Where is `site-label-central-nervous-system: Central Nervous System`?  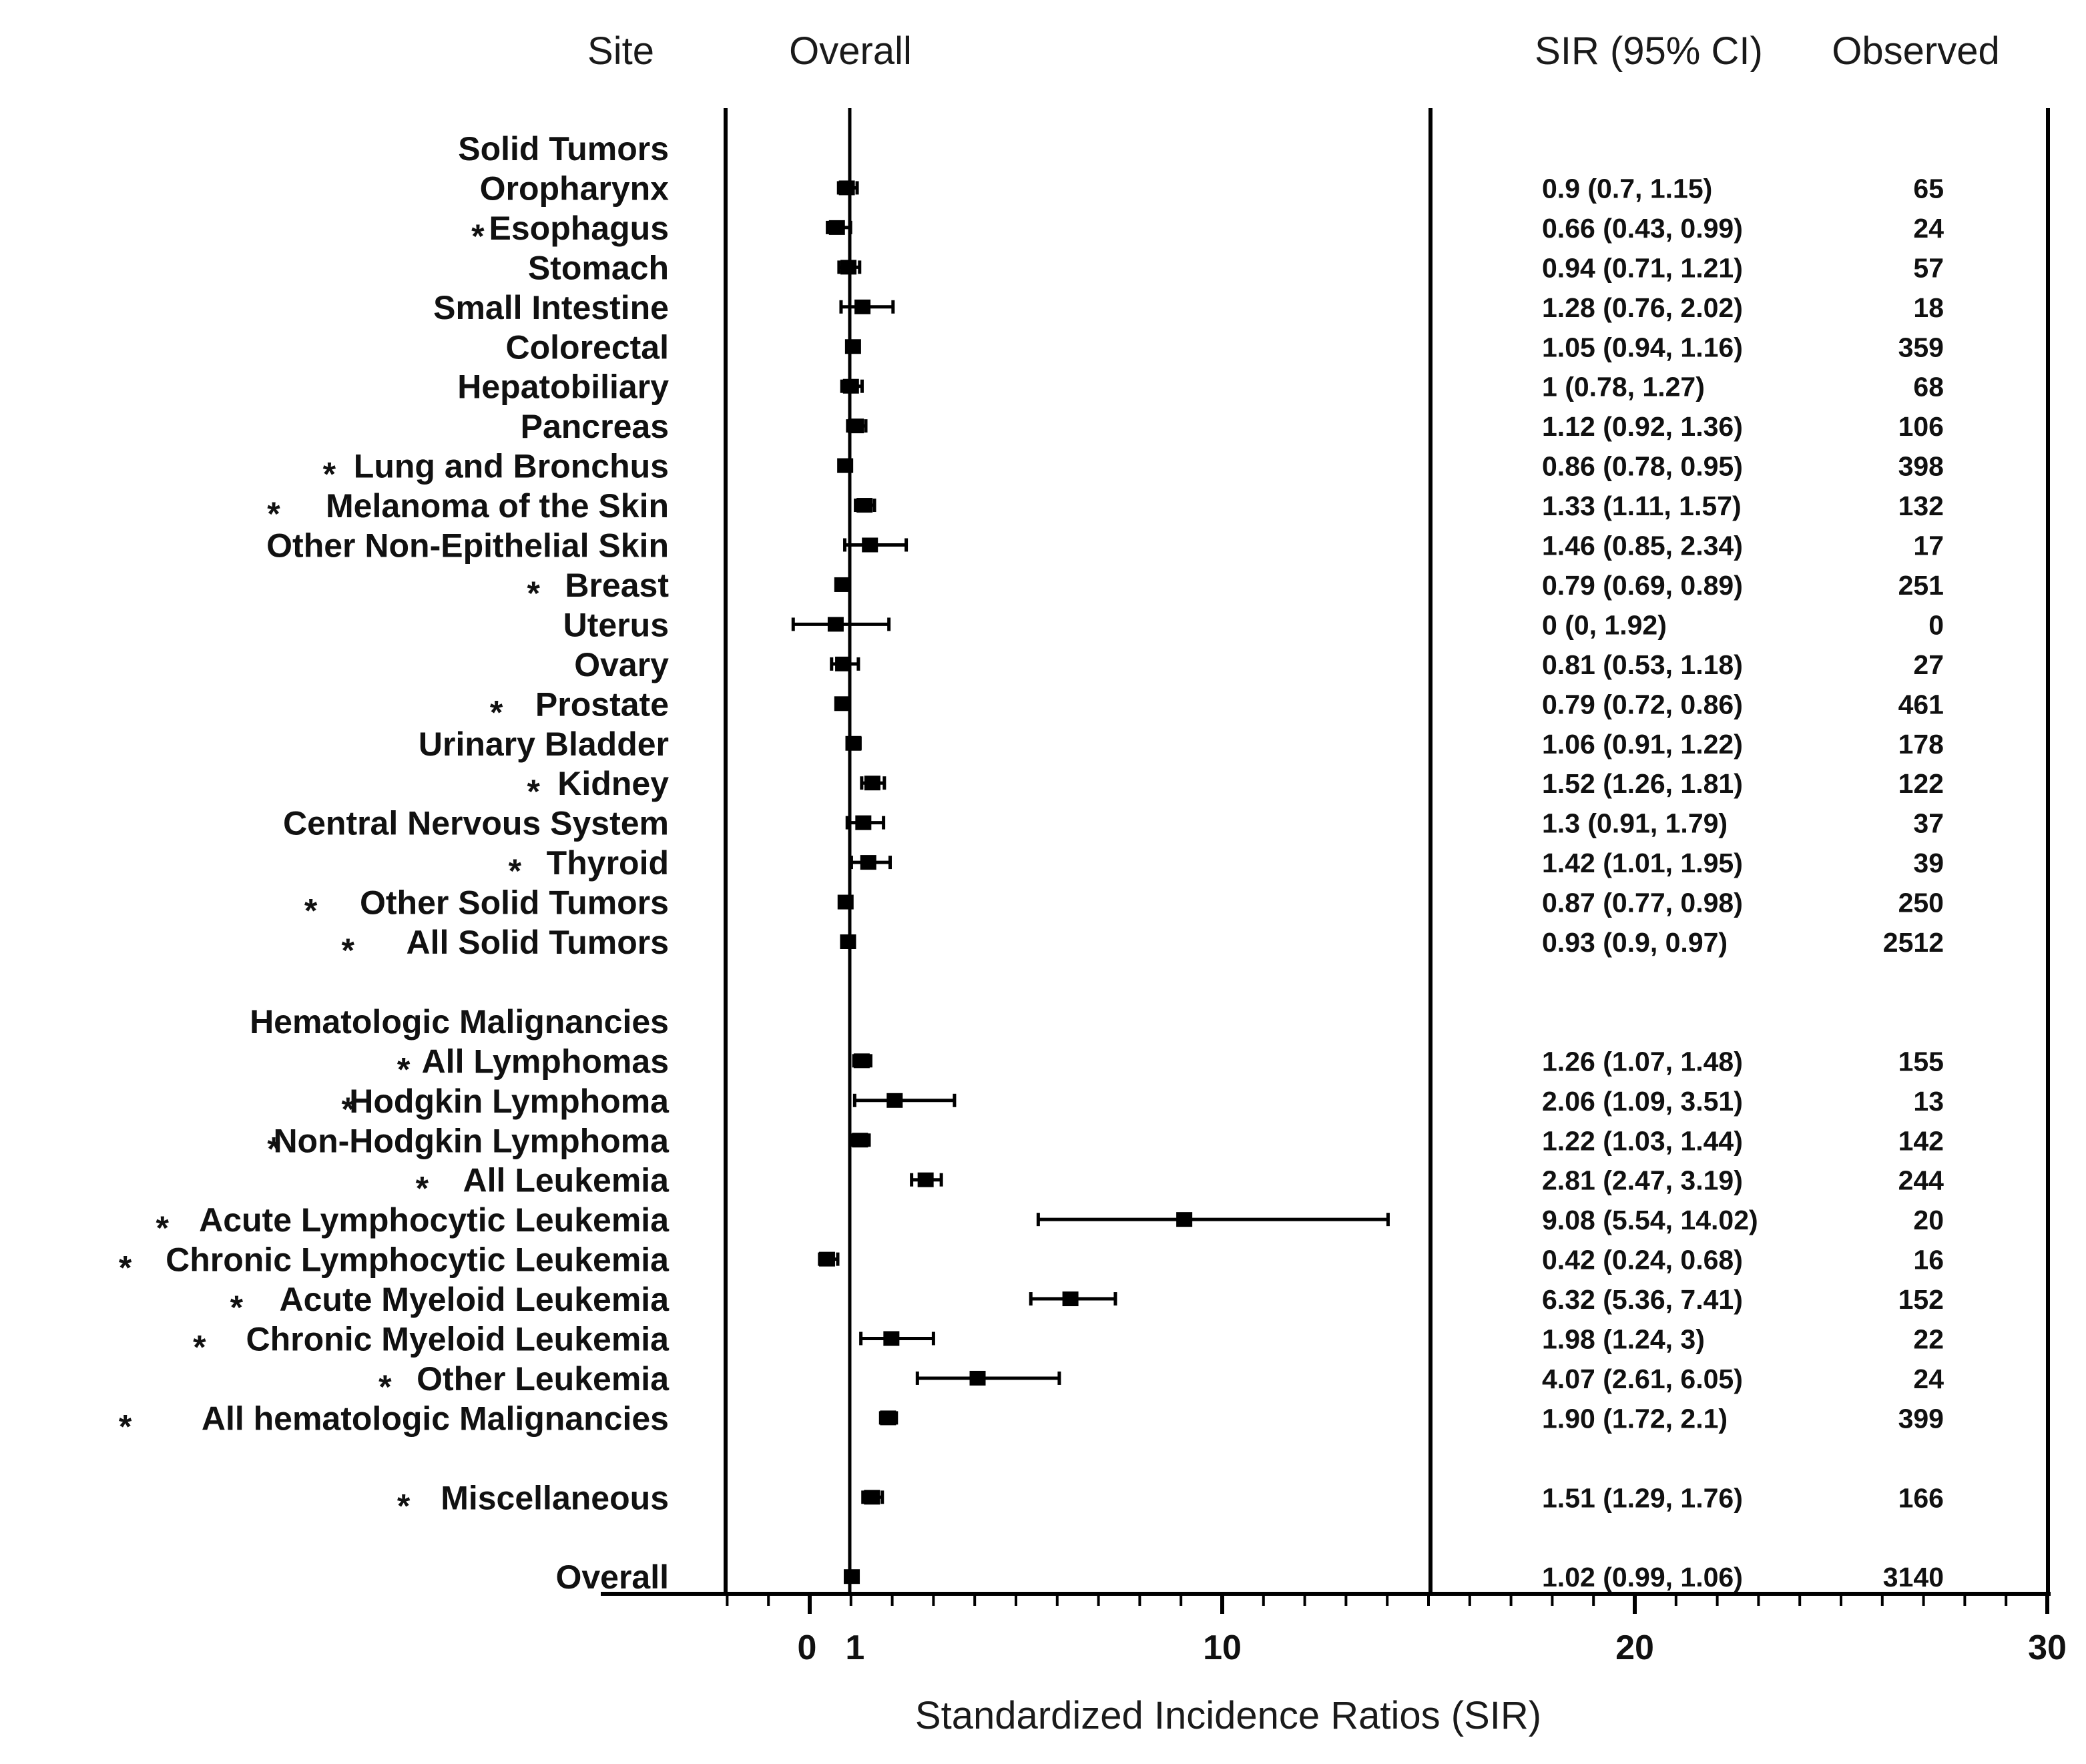
site-label-central-nervous-system: Central Nervous System is located at coordinates (476, 823).